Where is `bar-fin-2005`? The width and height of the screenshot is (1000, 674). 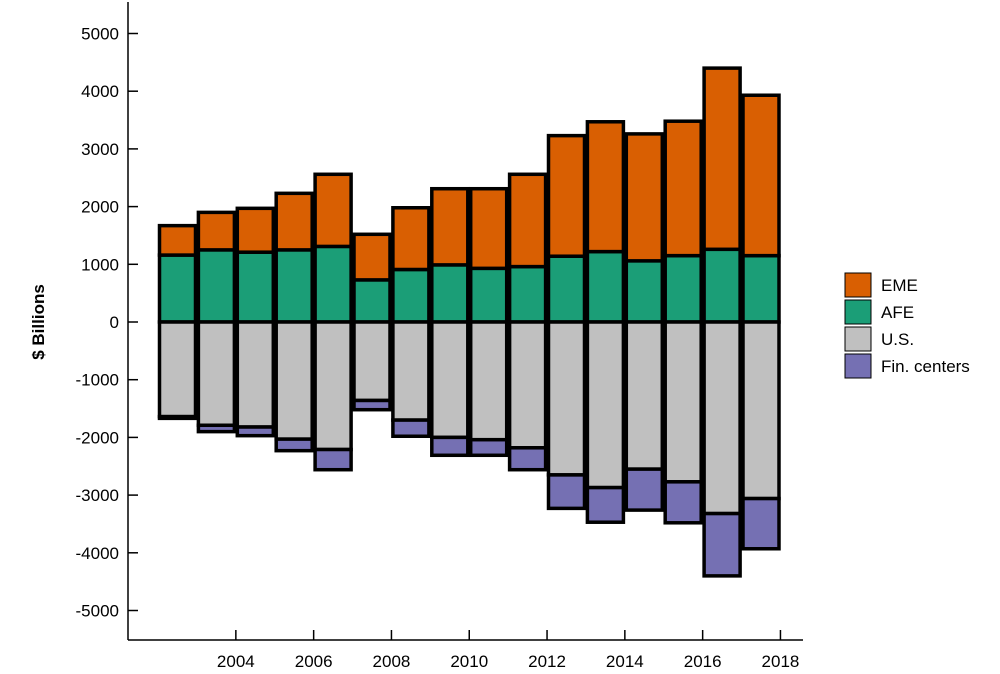 bar-fin-2005 is located at coordinates (255, 431).